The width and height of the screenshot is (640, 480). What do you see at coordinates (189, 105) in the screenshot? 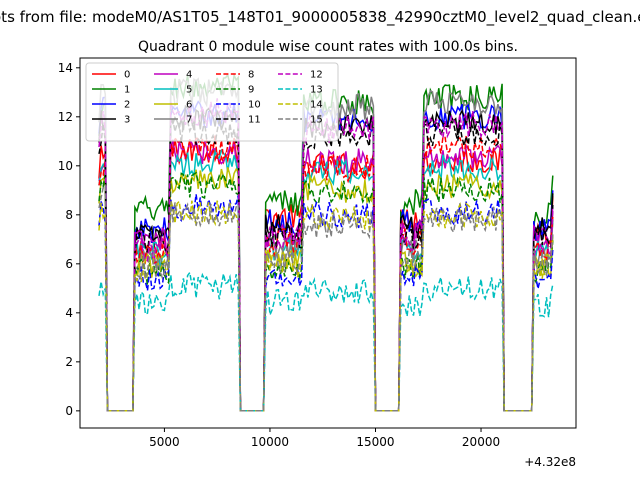
I see `legend-label-6: 6` at bounding box center [189, 105].